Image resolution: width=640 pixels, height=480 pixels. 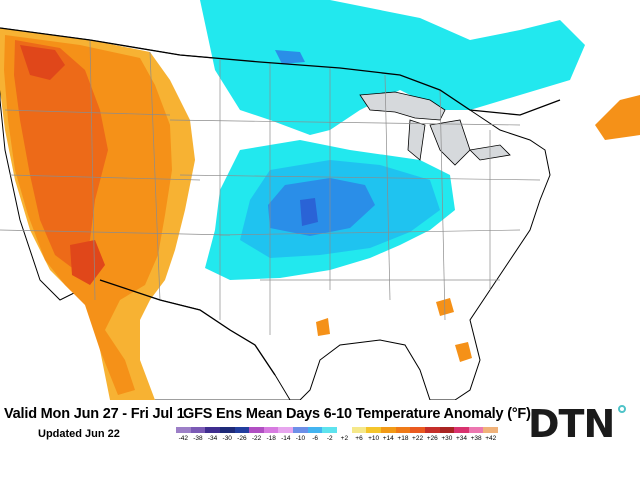 I want to click on great-lakes, so click(x=435, y=128).